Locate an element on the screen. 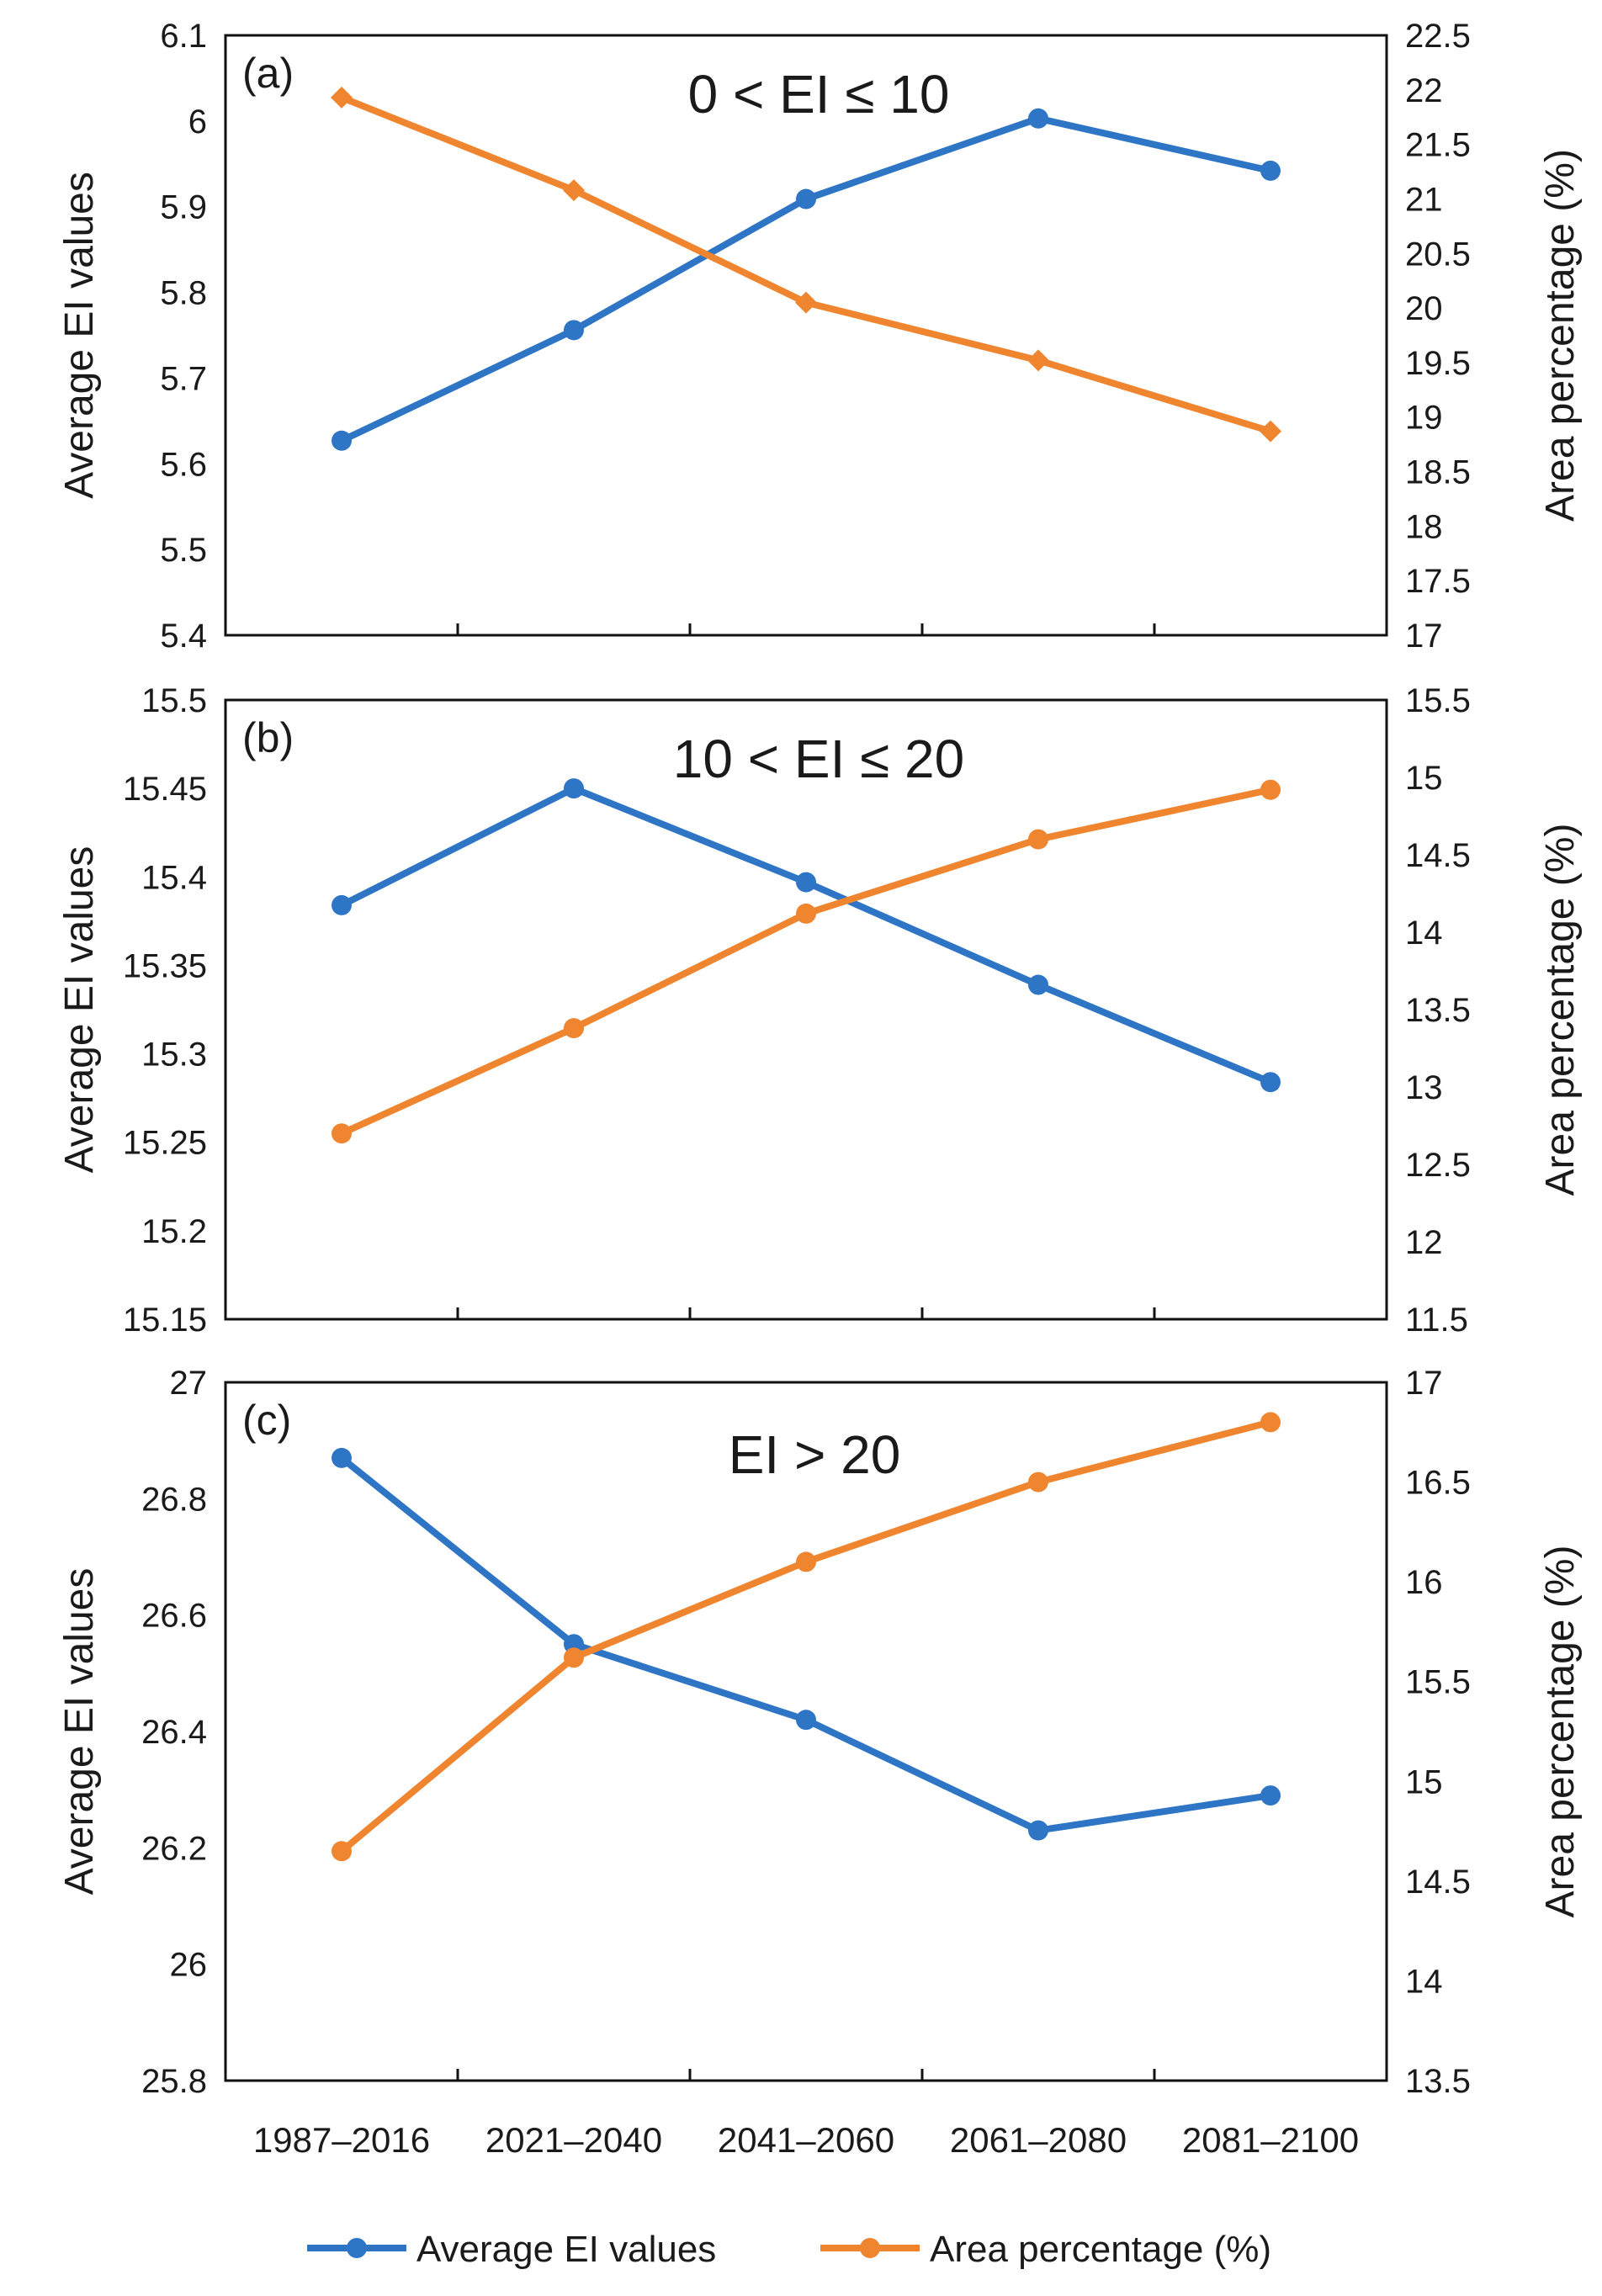 This screenshot has height=2296, width=1602. y2-tick-label: 18.5 is located at coordinates (1438, 473).